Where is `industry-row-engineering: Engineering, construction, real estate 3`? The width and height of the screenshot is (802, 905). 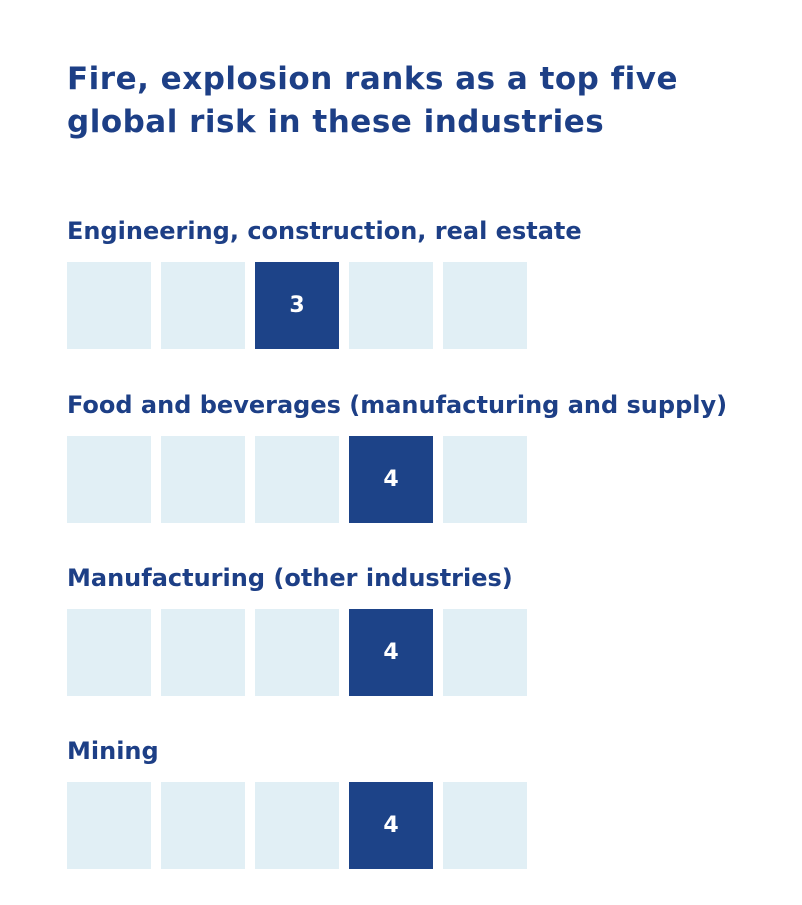 industry-row-engineering: Engineering, construction, real estate 3 is located at coordinates (432, 281).